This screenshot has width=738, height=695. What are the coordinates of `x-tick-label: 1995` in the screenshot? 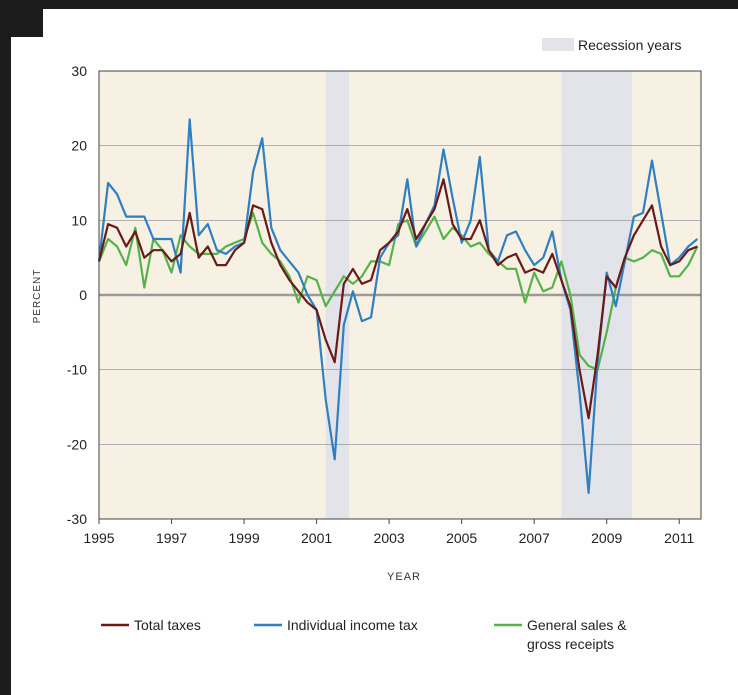 It's located at (98, 538).